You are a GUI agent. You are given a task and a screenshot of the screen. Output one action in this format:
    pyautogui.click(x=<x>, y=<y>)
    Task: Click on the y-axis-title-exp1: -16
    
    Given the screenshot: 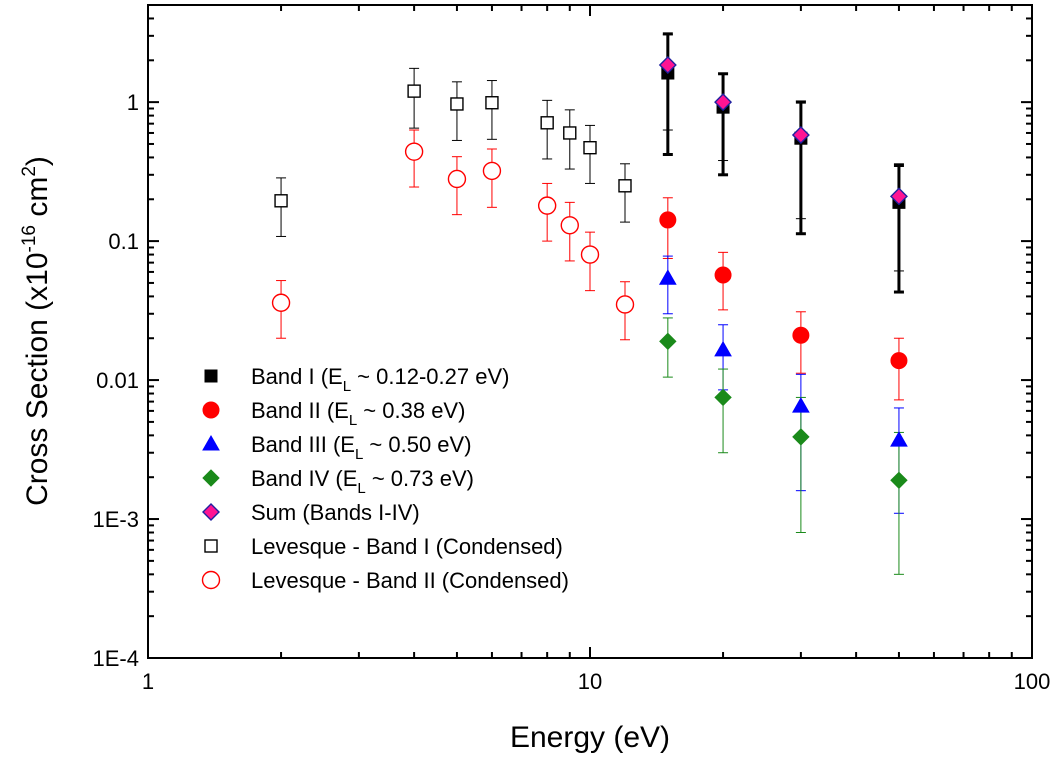 What is the action you would take?
    pyautogui.click(x=29, y=238)
    